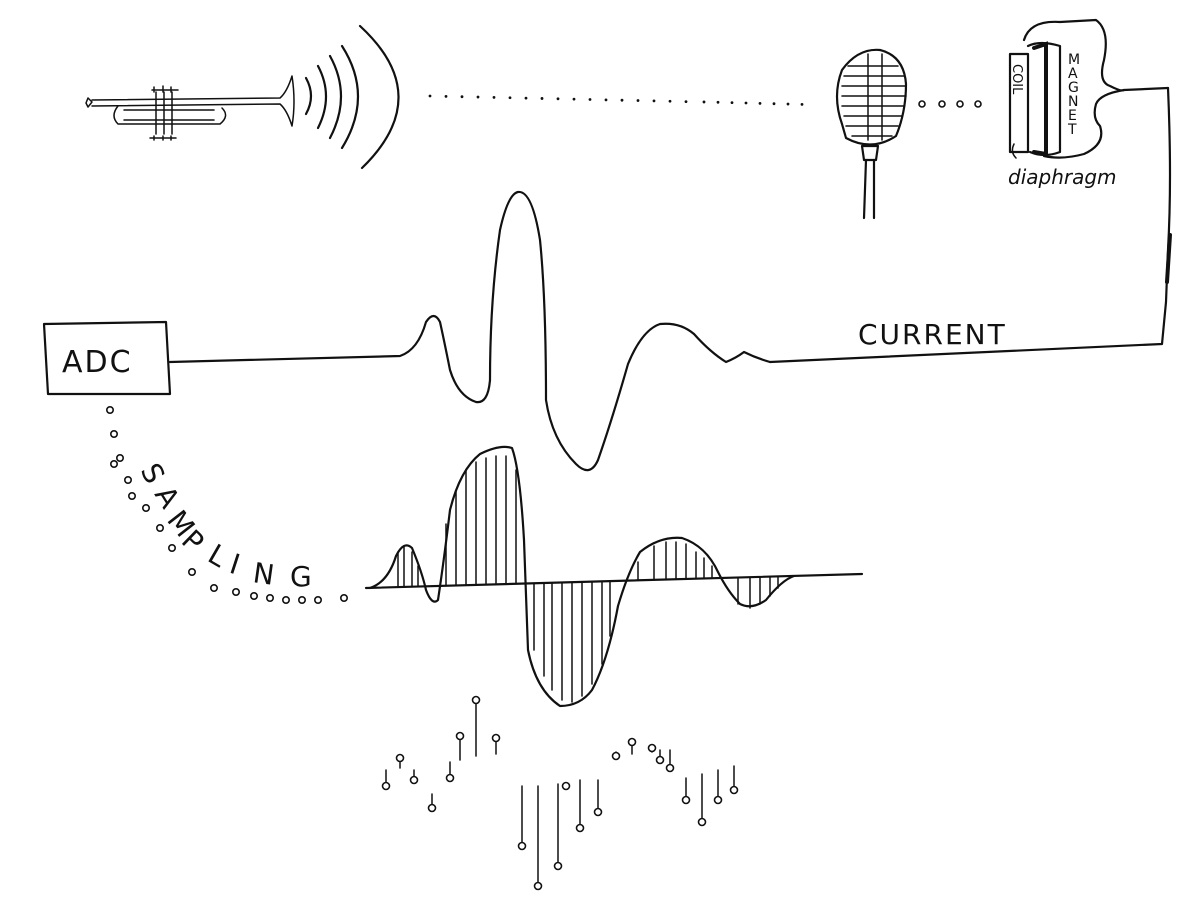  I want to click on coil-label: COIL, so click(1016, 79).